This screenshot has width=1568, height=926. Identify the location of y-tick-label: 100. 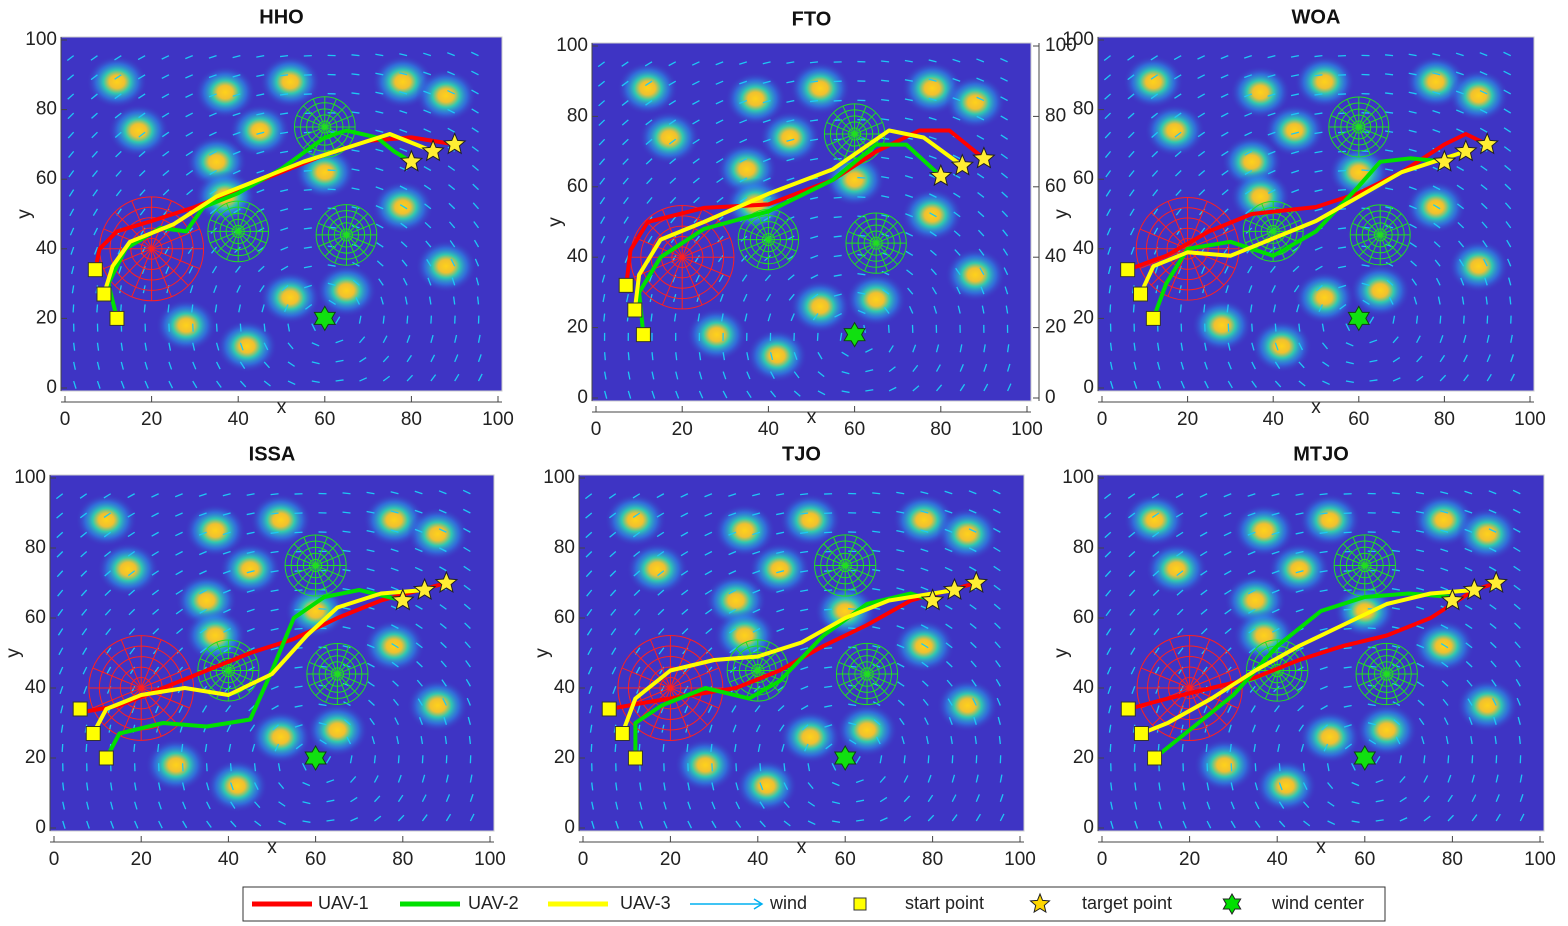
(559, 477).